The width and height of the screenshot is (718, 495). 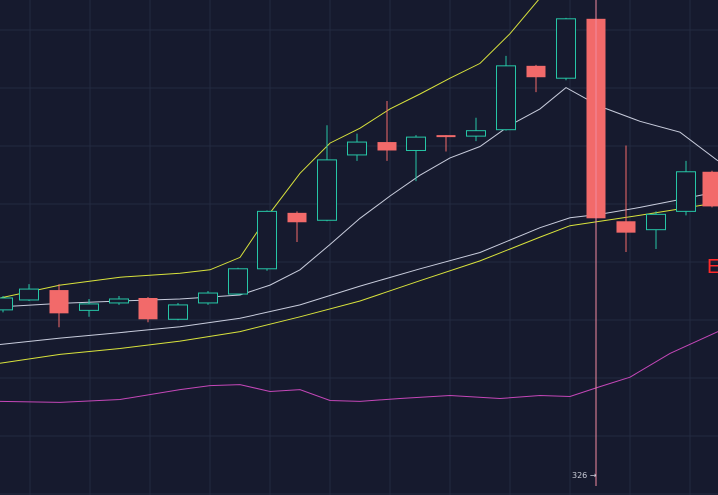 What do you see at coordinates (584, 475) in the screenshot?
I see `crosshair-x-label: 326 →` at bounding box center [584, 475].